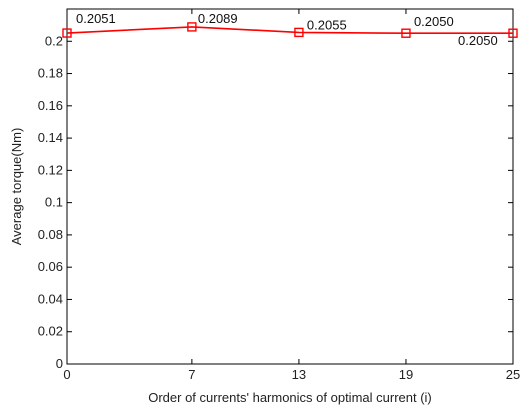 The height and width of the screenshot is (410, 522). What do you see at coordinates (50, 73) in the screenshot?
I see `y-tick-label: 0.18` at bounding box center [50, 73].